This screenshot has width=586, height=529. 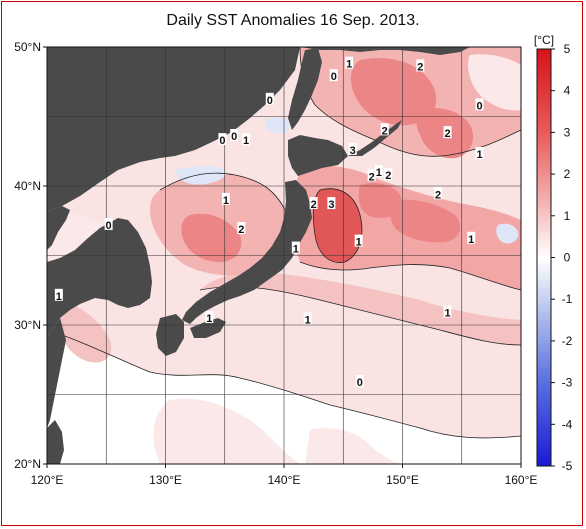 I want to click on lat-tick-label: 40°N, so click(x=27, y=186).